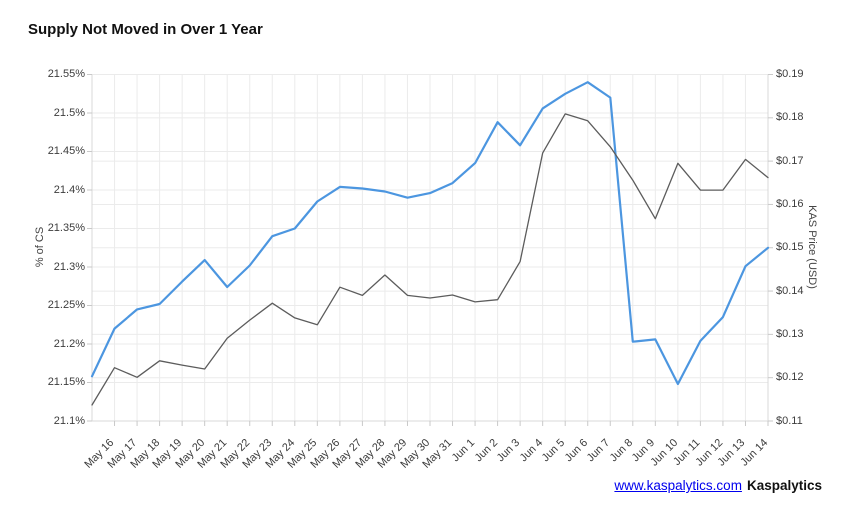  What do you see at coordinates (790, 333) in the screenshot?
I see `right-axis-tick-label: $0.13` at bounding box center [790, 333].